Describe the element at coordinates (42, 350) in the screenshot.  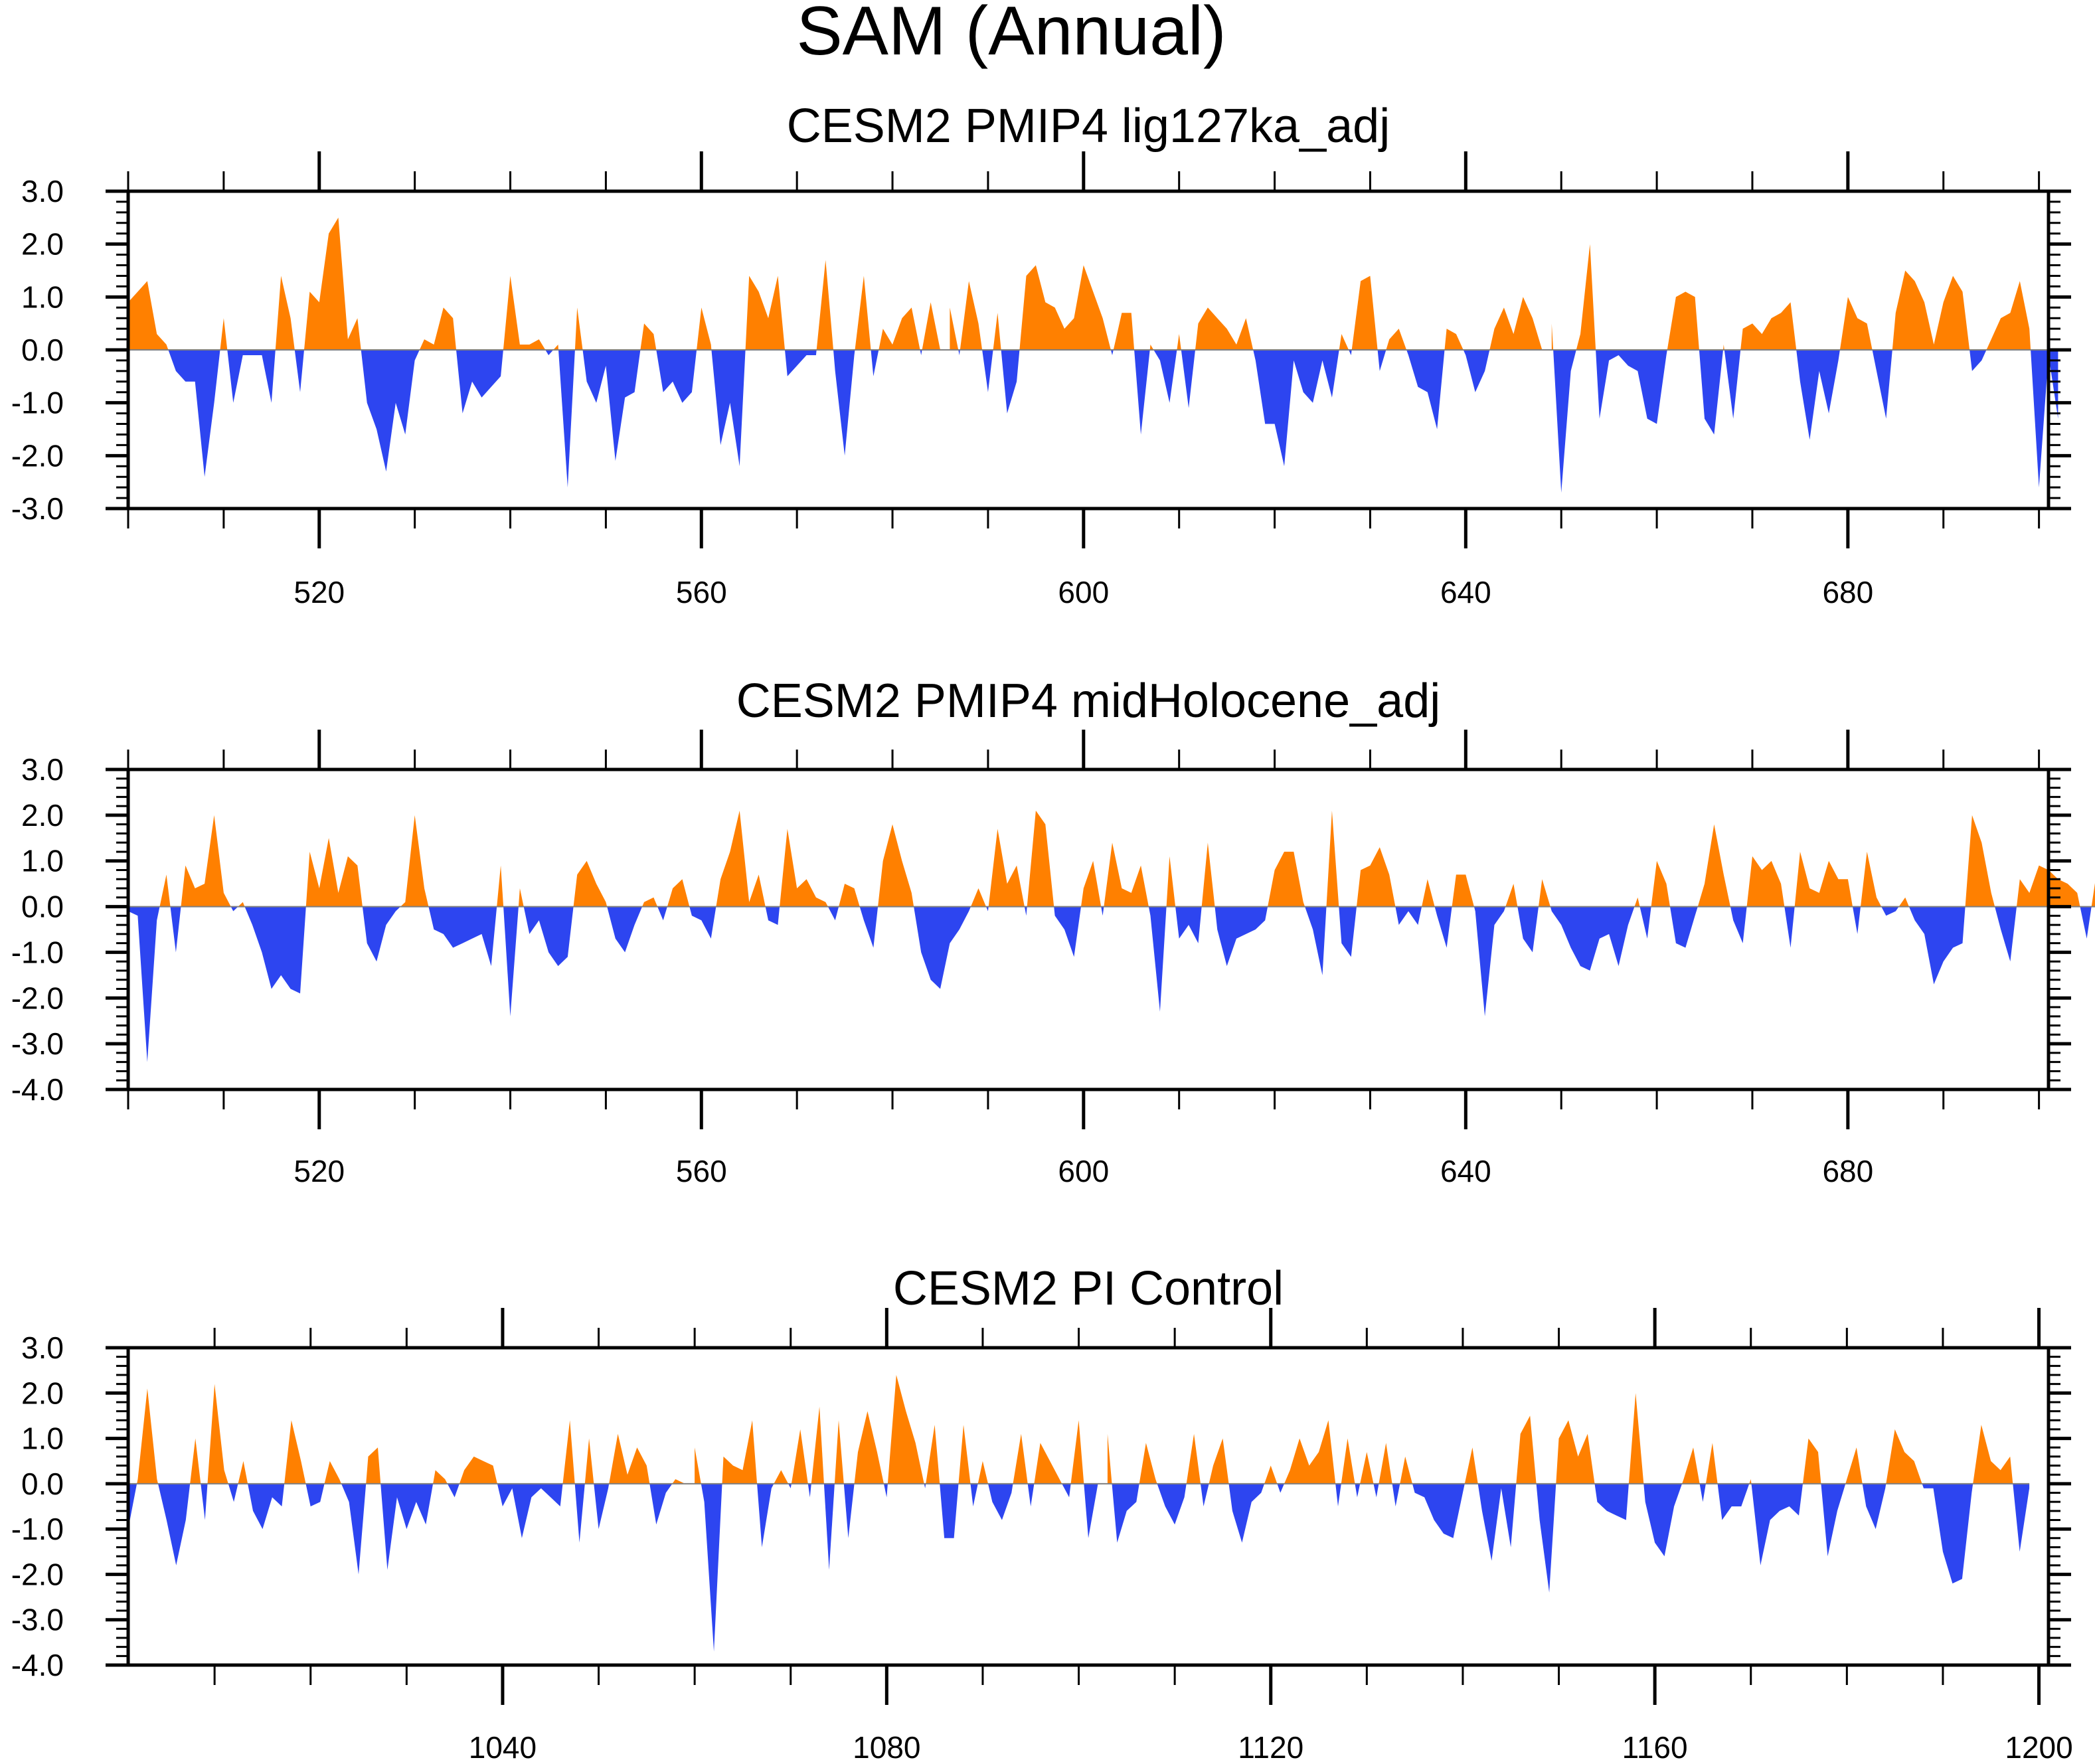
I see `y-tick-label: 0.0` at that location.